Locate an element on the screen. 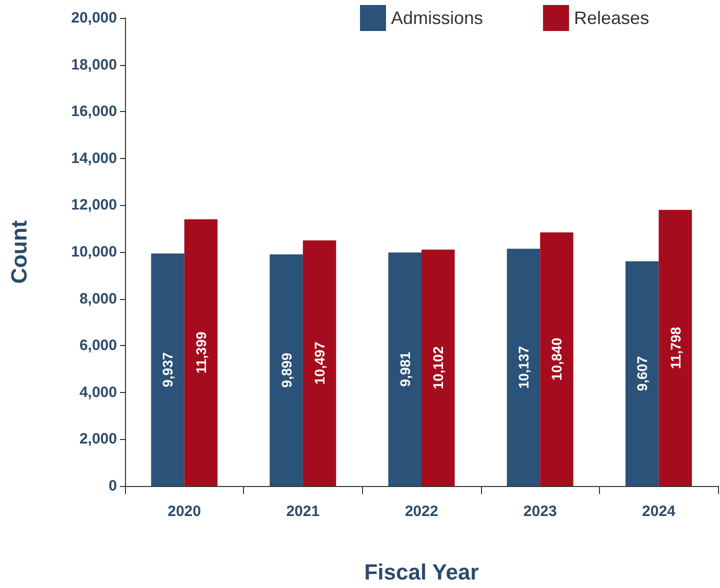  x-tick-label: 2020 is located at coordinates (184, 511).